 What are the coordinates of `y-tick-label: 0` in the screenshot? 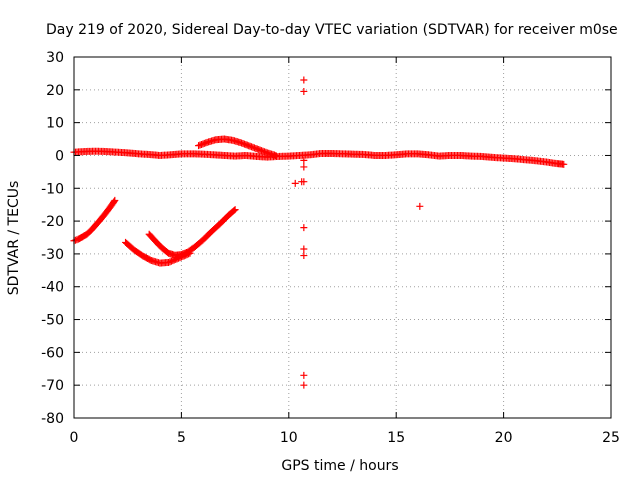 It's located at (59, 156).